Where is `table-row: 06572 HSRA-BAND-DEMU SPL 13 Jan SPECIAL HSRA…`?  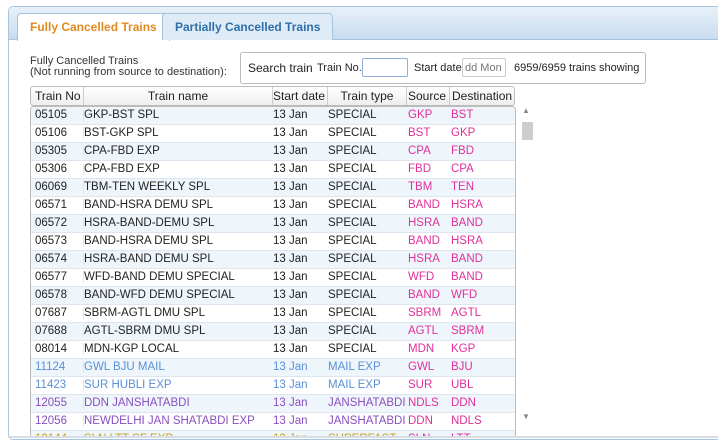
table-row: 06572 HSRA-BAND-DEMU SPL 13 Jan SPECIAL HSRA… is located at coordinates (273, 224).